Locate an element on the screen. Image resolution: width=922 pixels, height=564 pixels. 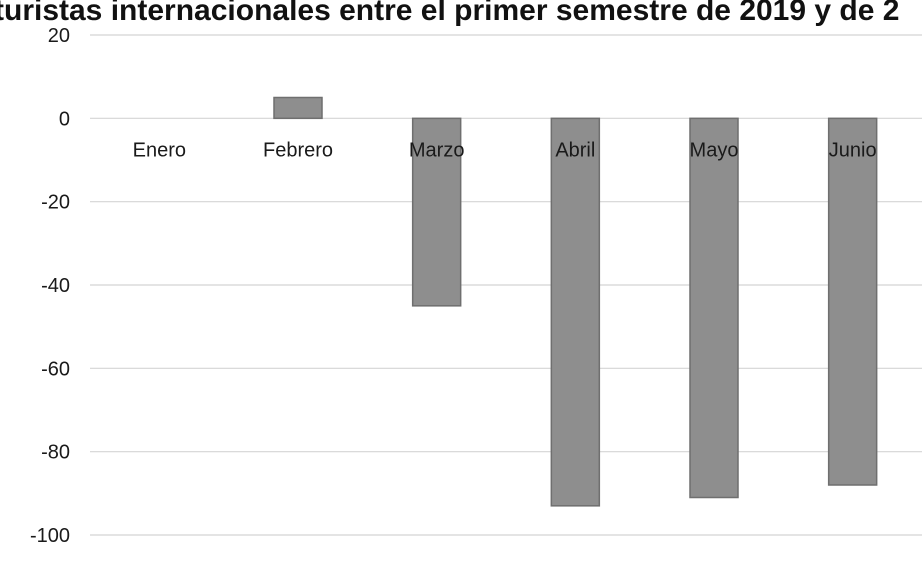
category-label-enero: Enero is located at coordinates (159, 150).